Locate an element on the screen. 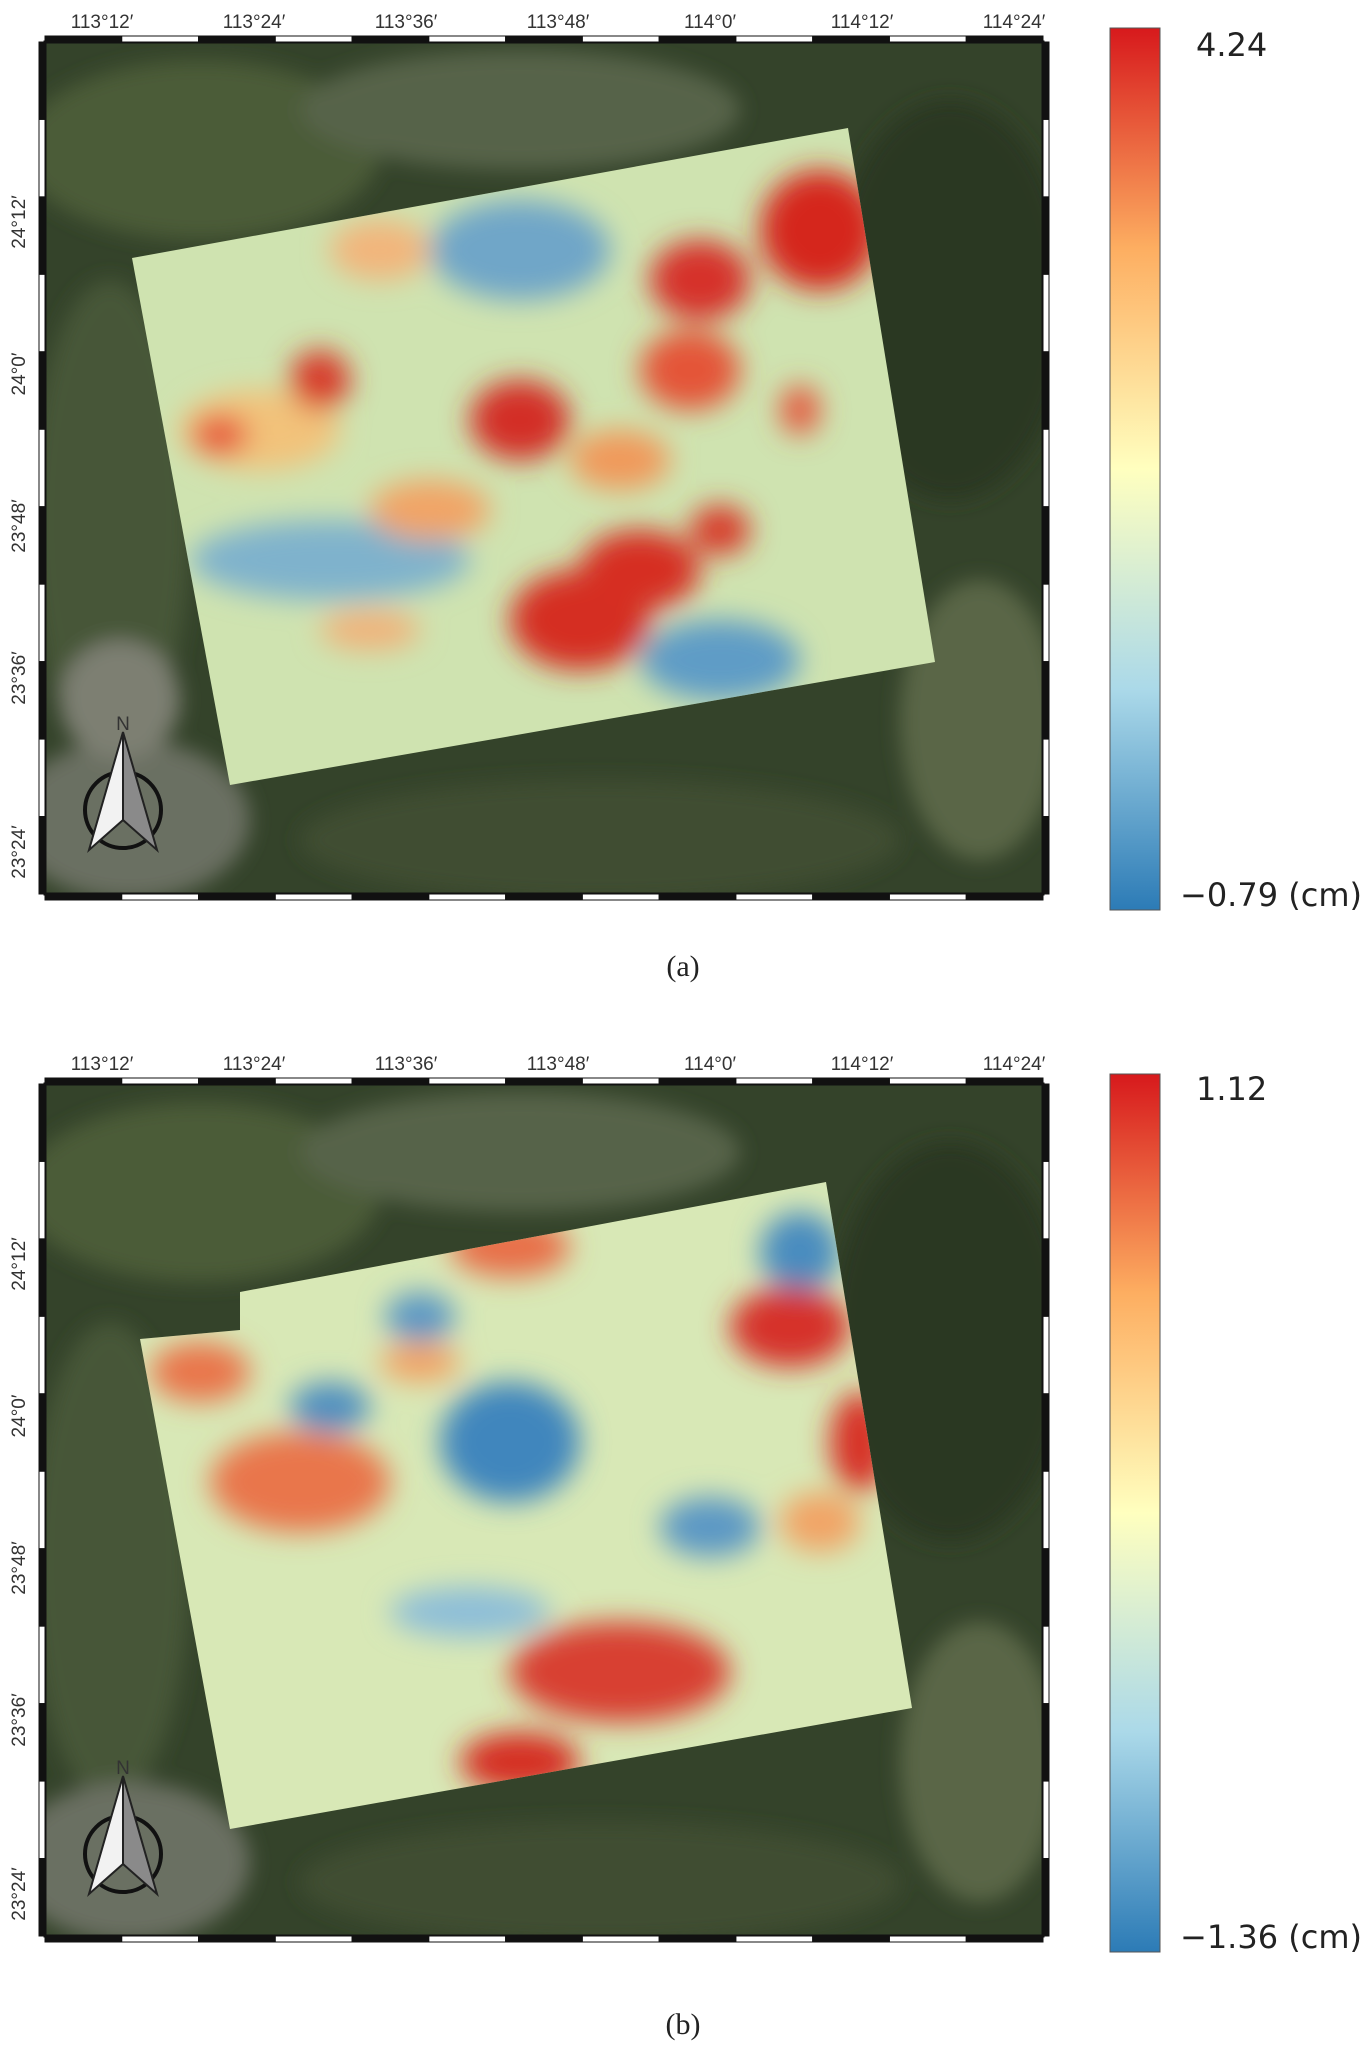  latitude-label: 23°48′ is located at coordinates (19, 1568).